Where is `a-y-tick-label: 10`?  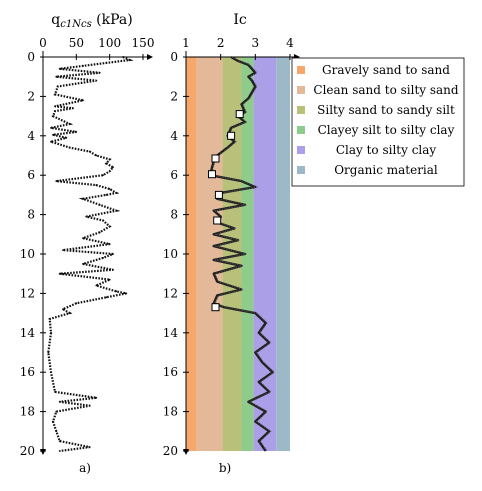
a-y-tick-label: 10 is located at coordinates (27, 254).